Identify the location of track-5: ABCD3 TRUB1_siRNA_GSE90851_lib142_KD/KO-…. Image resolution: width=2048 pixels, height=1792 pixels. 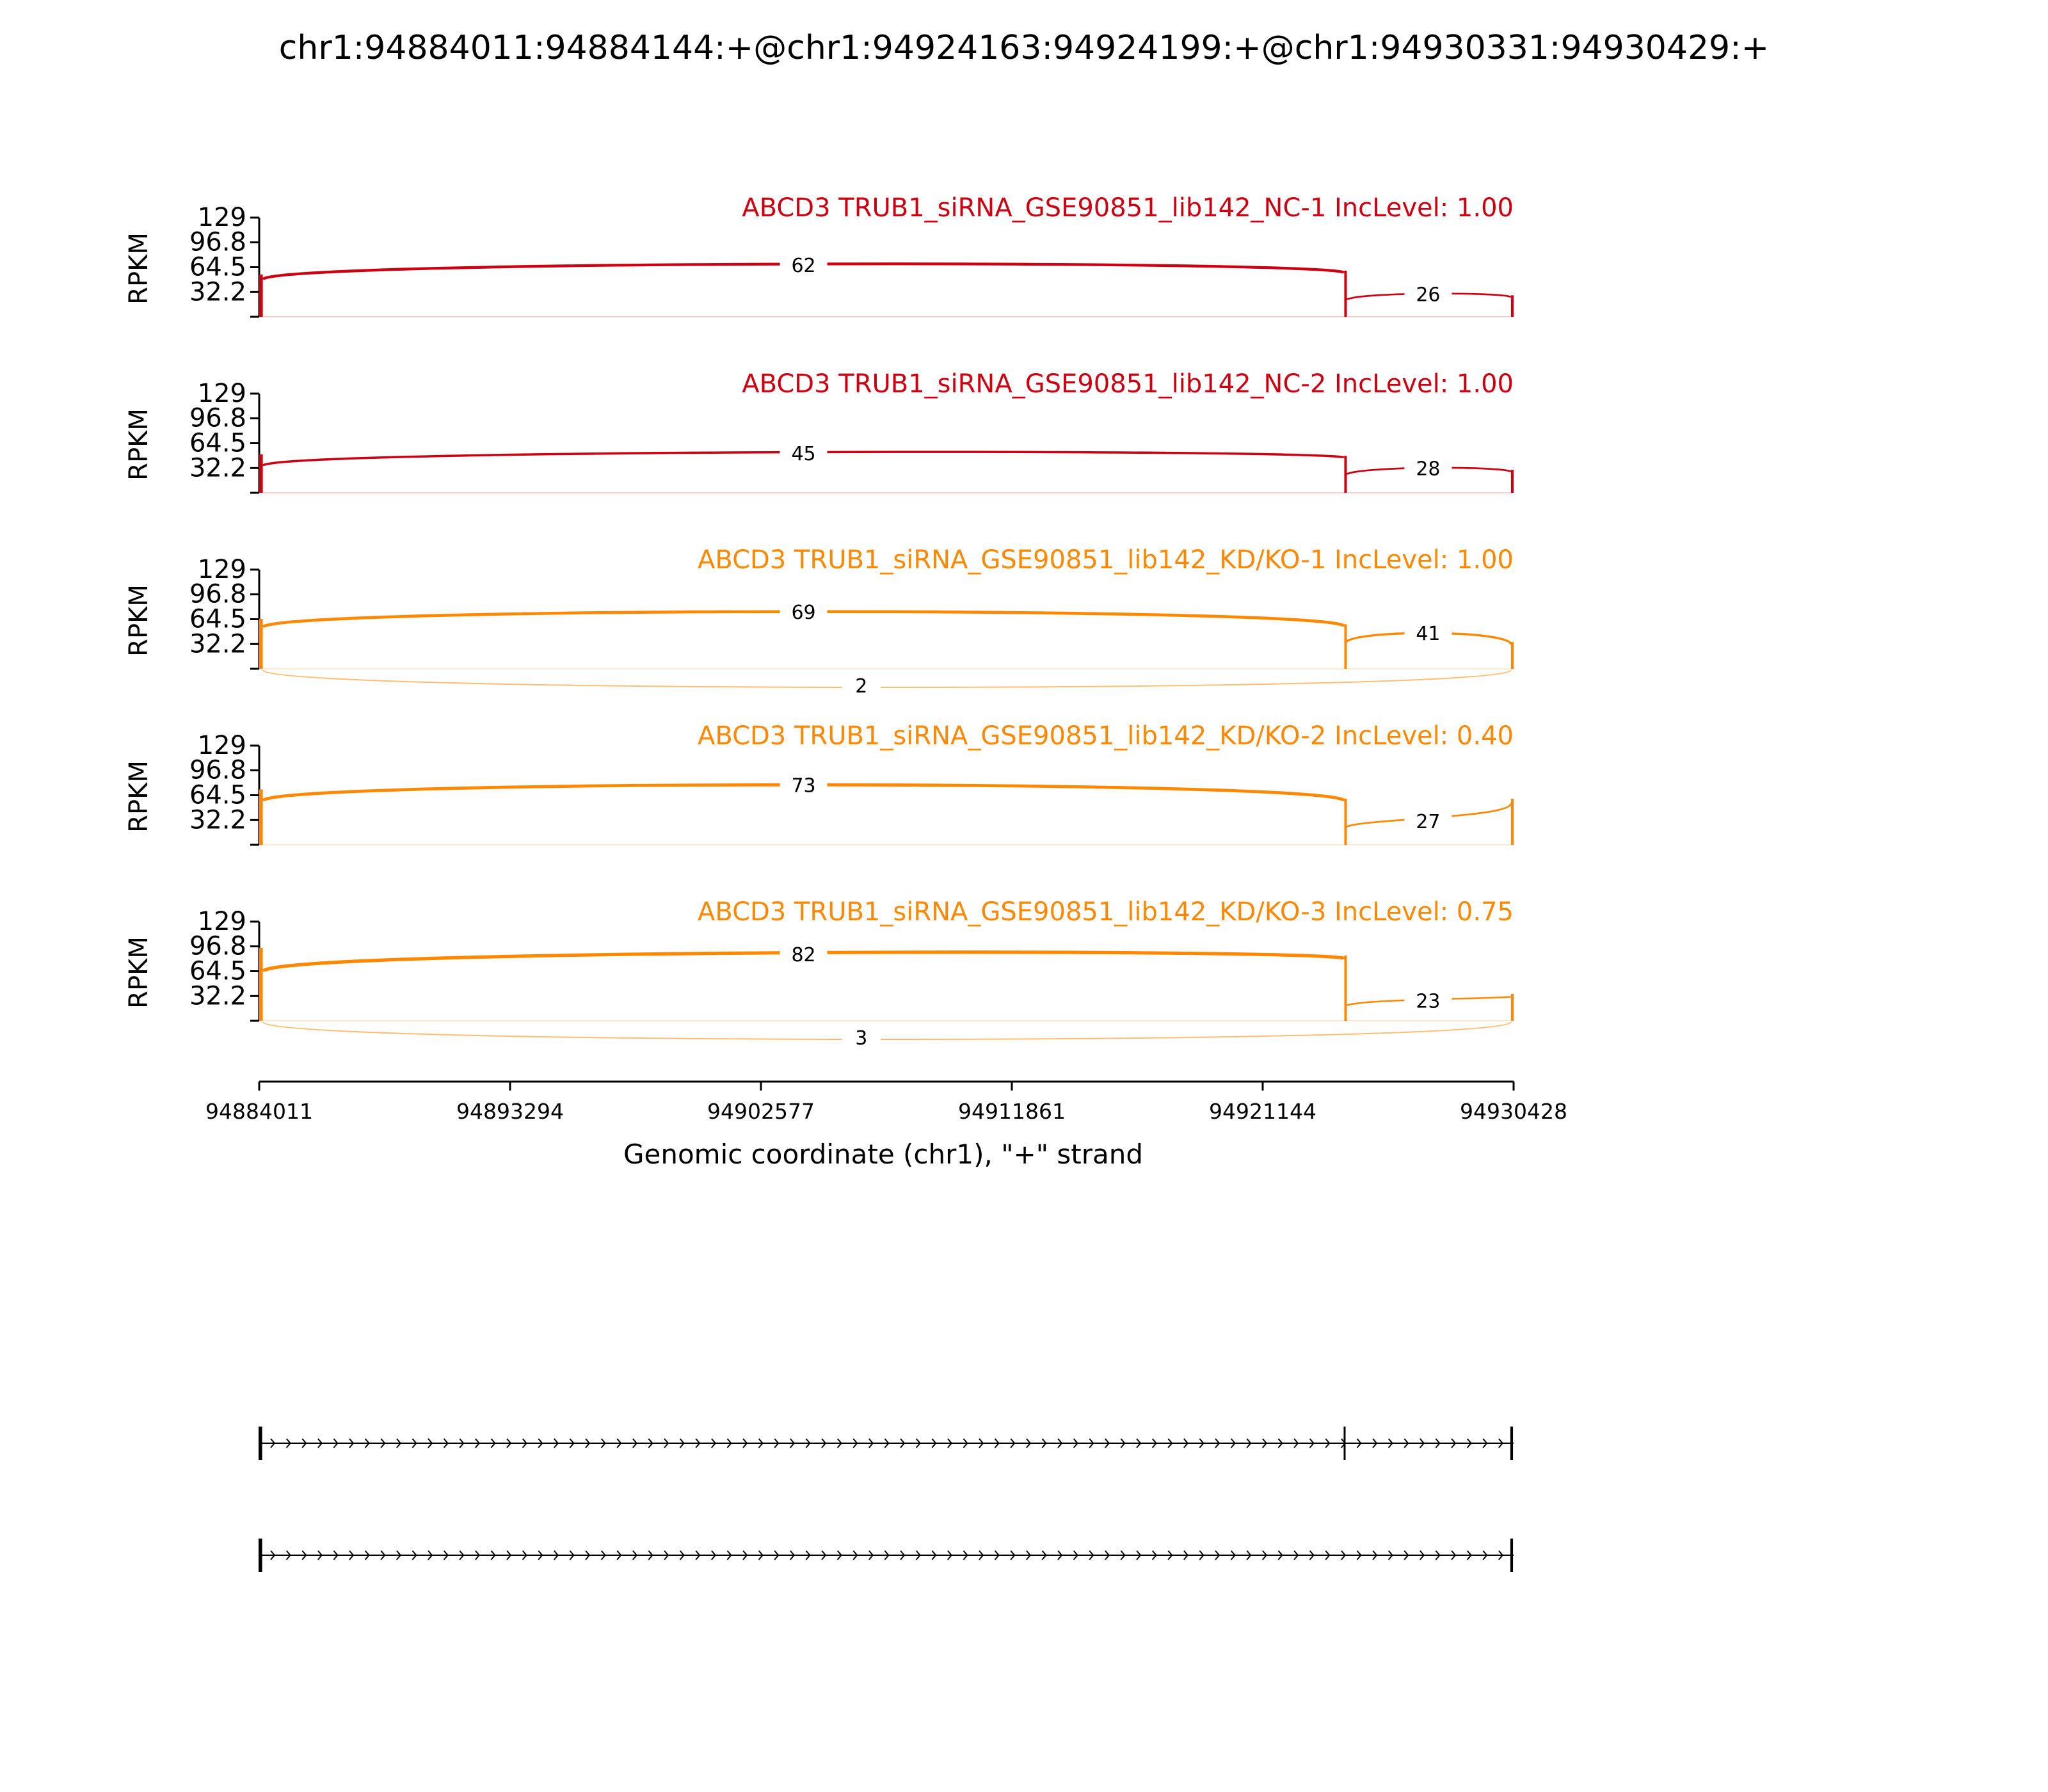
(819, 973).